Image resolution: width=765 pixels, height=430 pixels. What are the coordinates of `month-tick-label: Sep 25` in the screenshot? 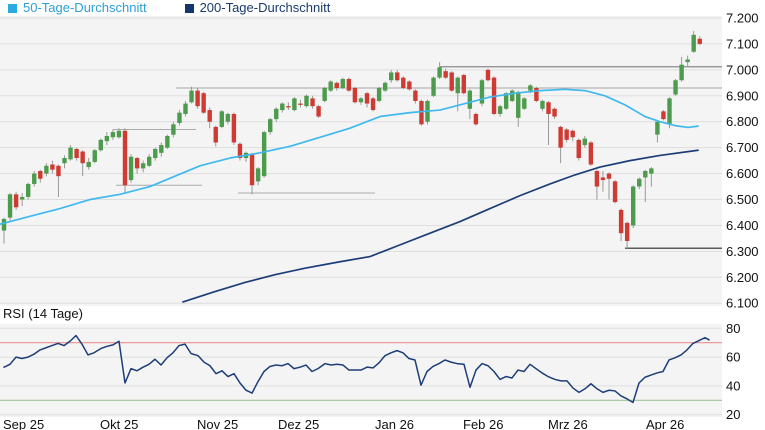 It's located at (23, 423).